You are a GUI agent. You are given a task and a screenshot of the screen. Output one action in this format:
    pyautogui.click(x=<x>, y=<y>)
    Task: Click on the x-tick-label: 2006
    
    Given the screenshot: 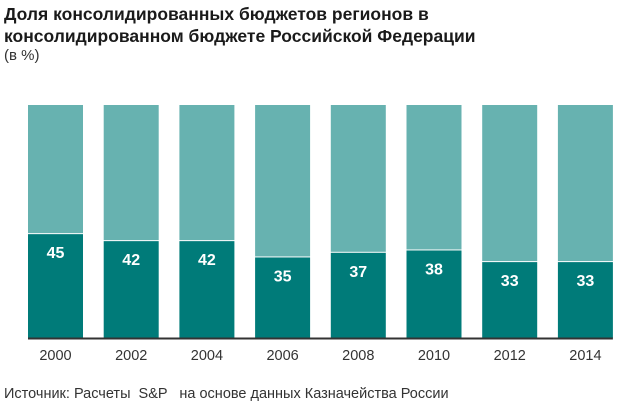 What is the action you would take?
    pyautogui.click(x=282, y=356)
    